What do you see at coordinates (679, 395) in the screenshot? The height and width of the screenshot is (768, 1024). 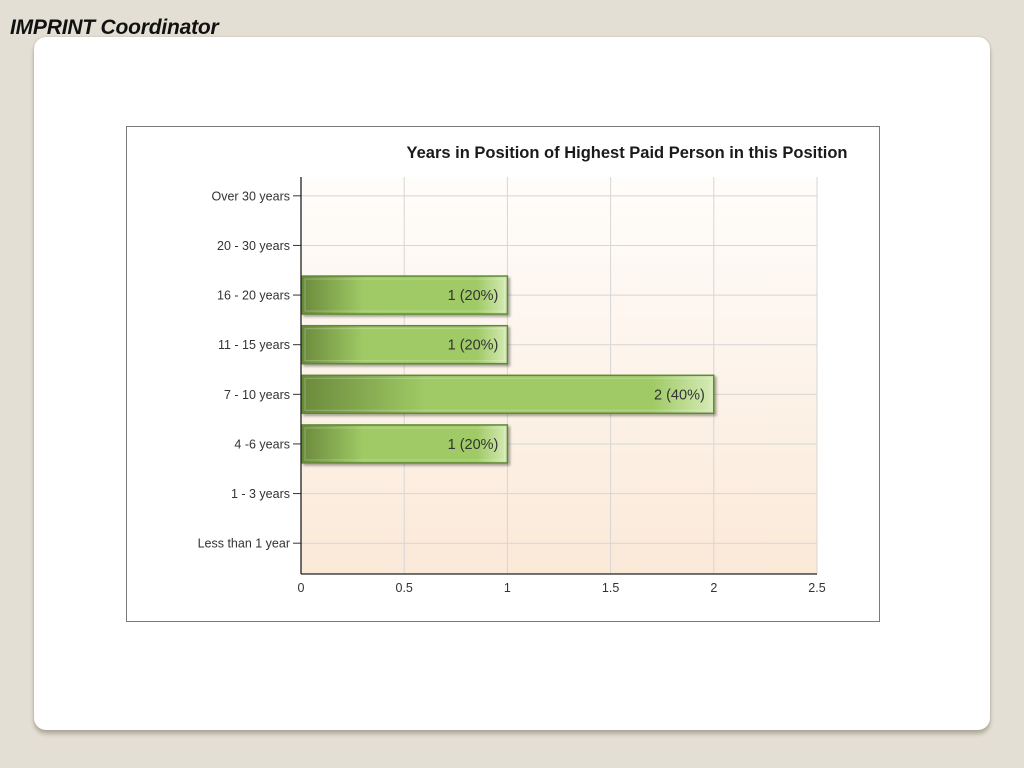 I see `bar-data-label: 2 (40%)` at bounding box center [679, 395].